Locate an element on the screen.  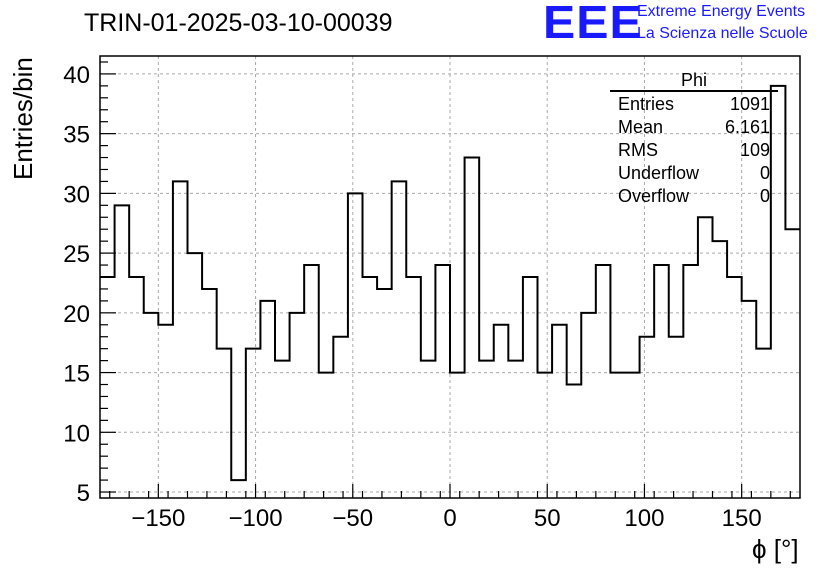
plot-title: TRIN-01-2025-03-10-00039 is located at coordinates (238, 23).